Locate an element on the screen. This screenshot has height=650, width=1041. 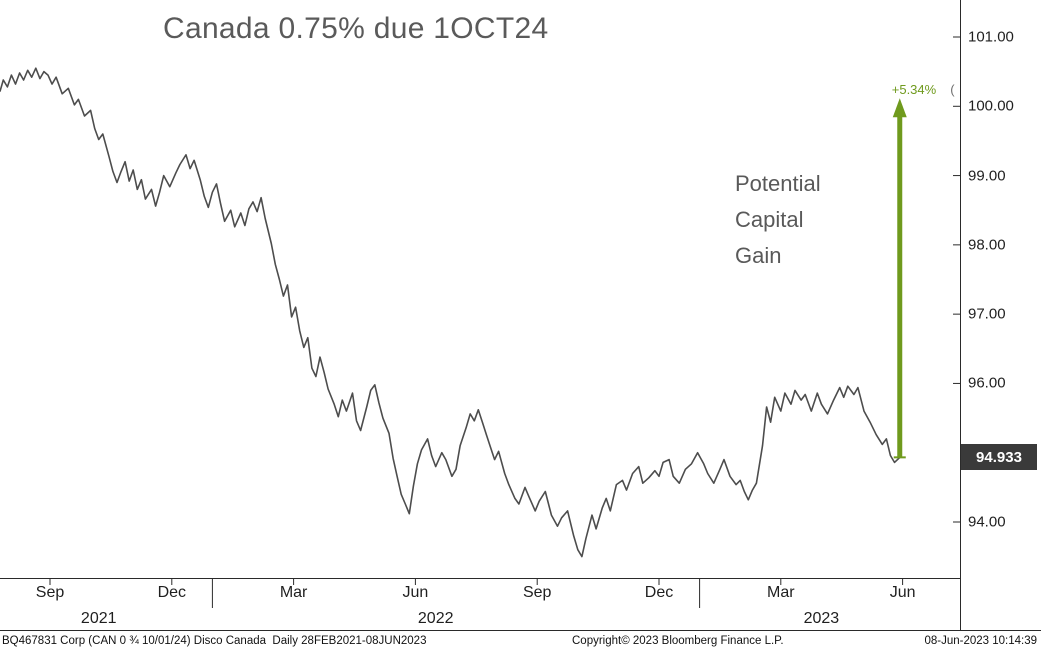
pct-gain-suffix: ( is located at coordinates (952, 90).